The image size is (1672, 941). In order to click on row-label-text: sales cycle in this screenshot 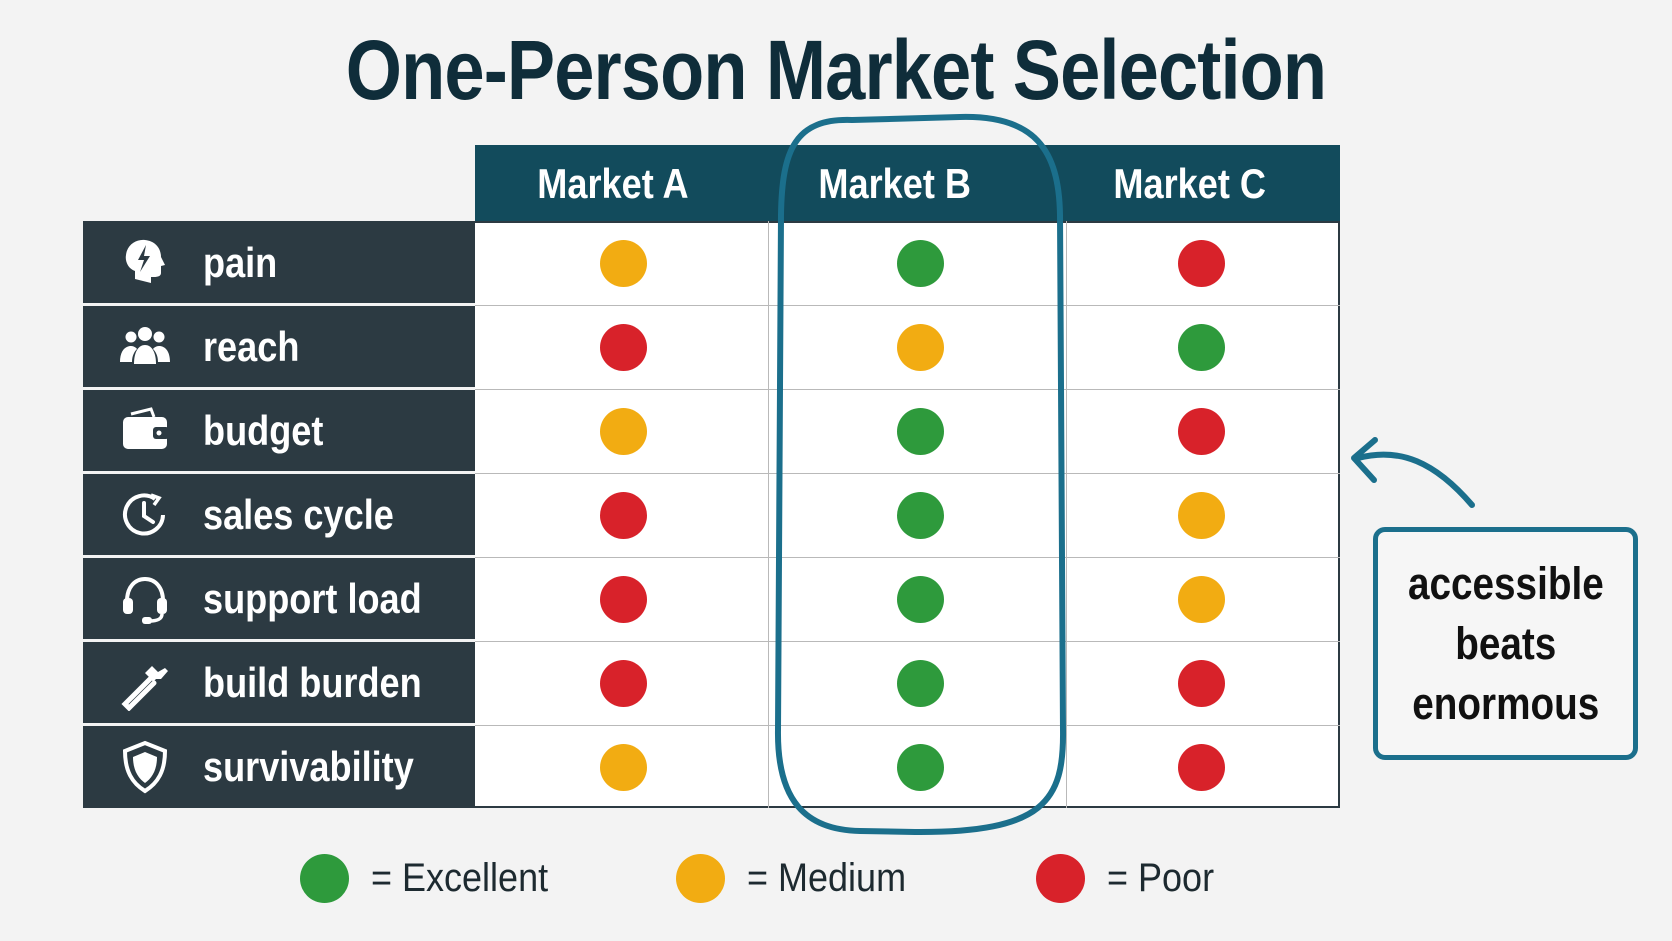, I will do `click(298, 514)`.